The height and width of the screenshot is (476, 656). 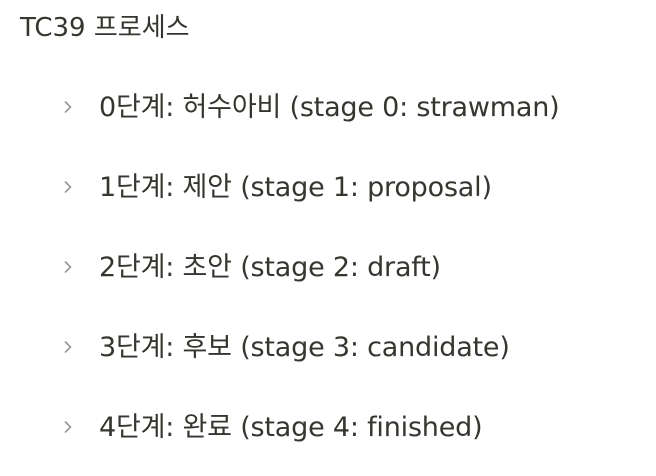 What do you see at coordinates (270, 267) in the screenshot?
I see `toggle-label: 2단계: 초안 (stage 2: draft)` at bounding box center [270, 267].